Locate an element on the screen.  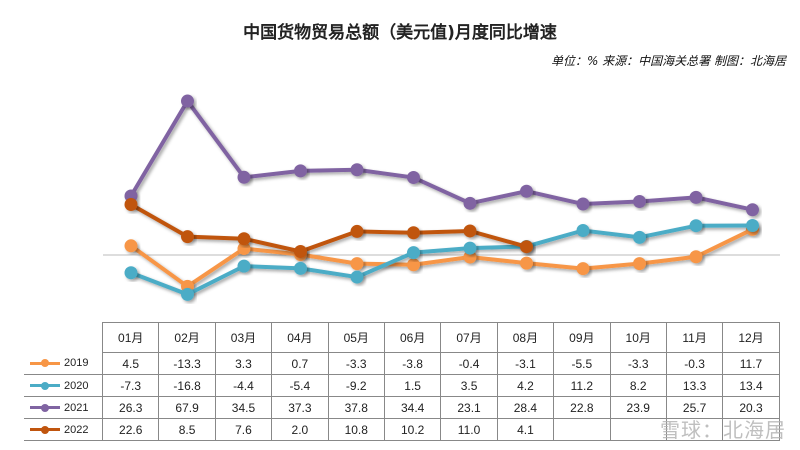
legend-entry: 2020 is located at coordinates (63, 385).